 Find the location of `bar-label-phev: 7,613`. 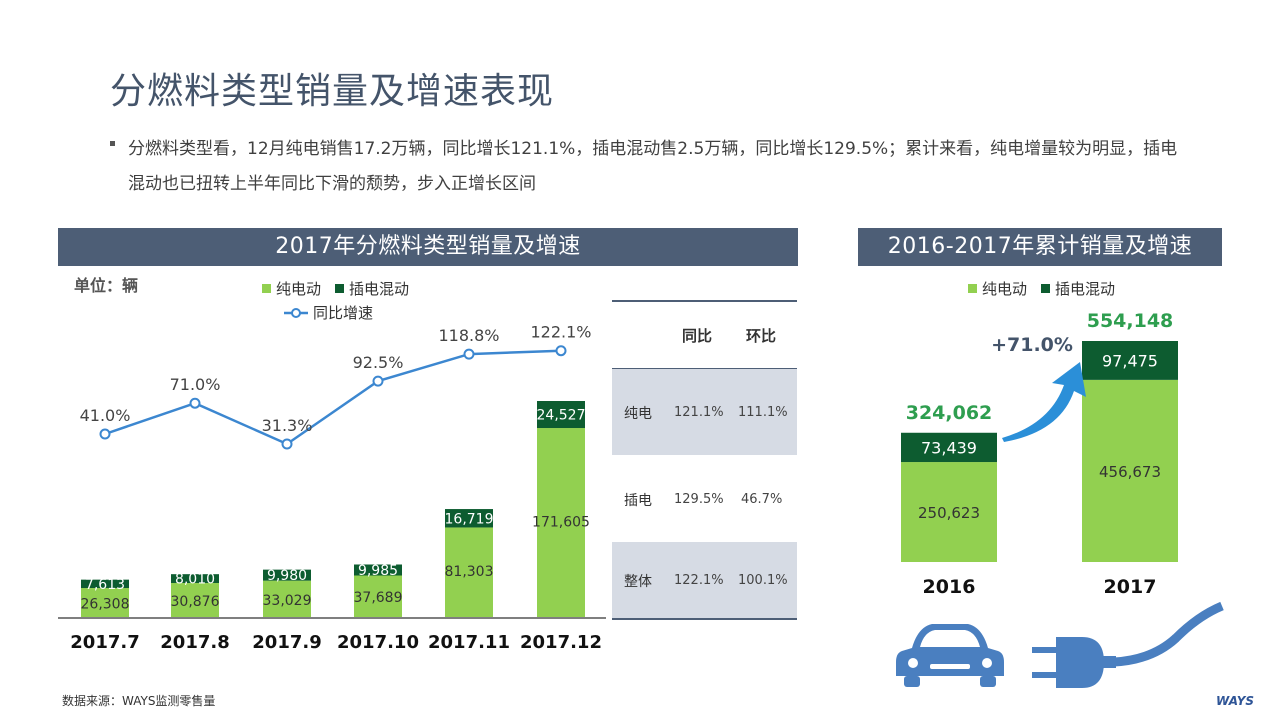

bar-label-phev: 7,613 is located at coordinates (105, 585).